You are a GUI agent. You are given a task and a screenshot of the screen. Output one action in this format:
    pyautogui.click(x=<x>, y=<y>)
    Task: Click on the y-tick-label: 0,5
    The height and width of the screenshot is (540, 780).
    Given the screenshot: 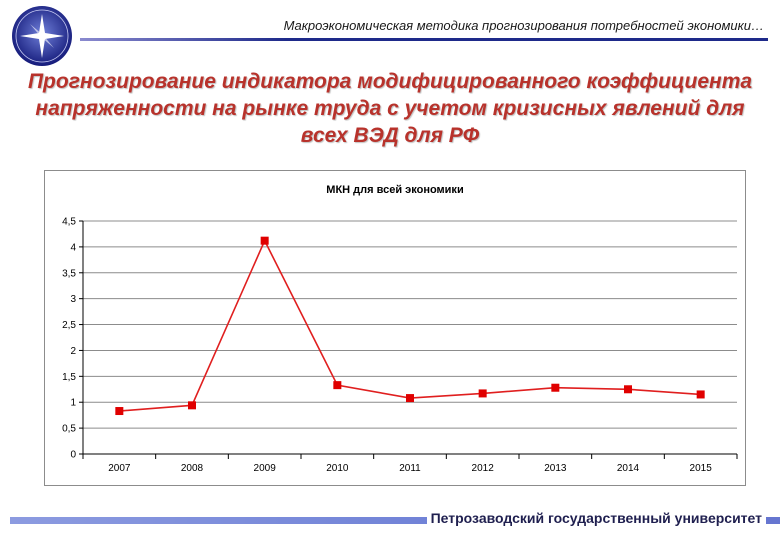 What is the action you would take?
    pyautogui.click(x=69, y=429)
    